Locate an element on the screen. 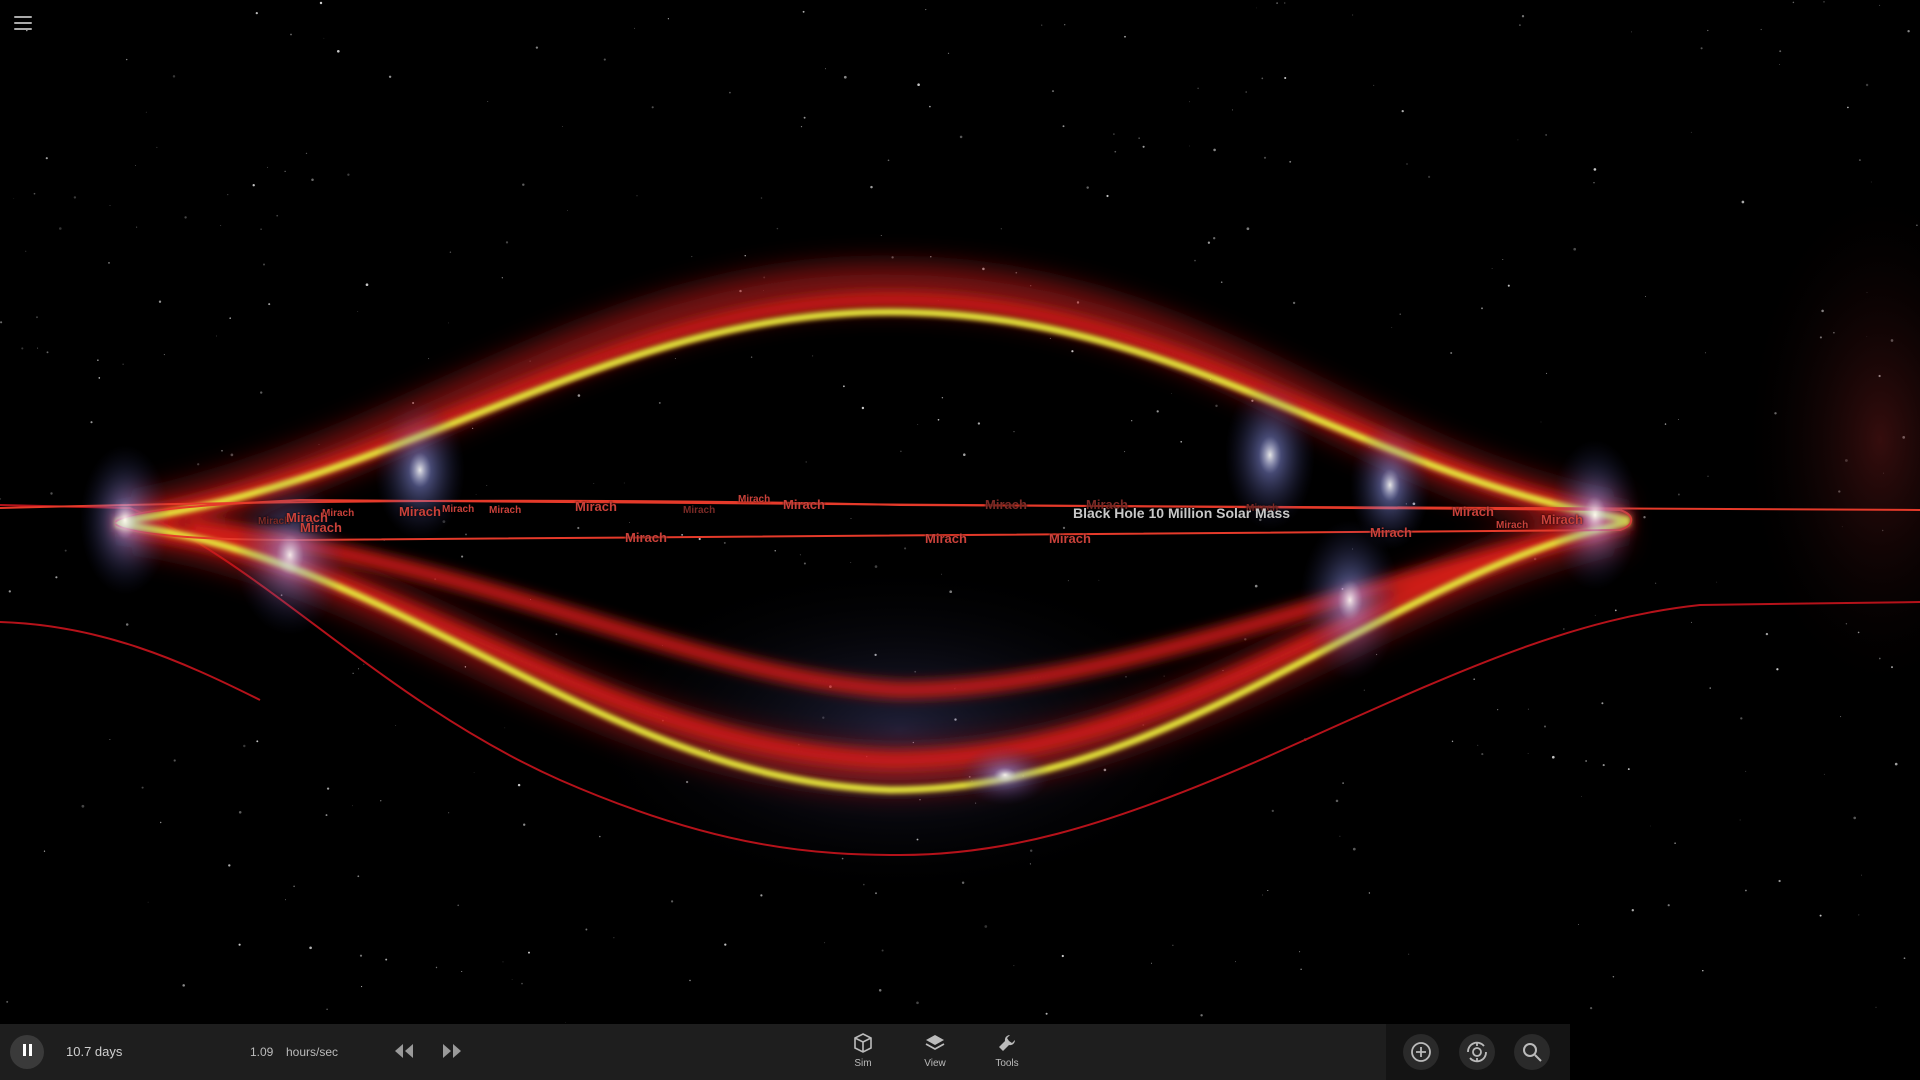 The width and height of the screenshot is (1920, 1080). rewind-icon is located at coordinates (404, 1051).